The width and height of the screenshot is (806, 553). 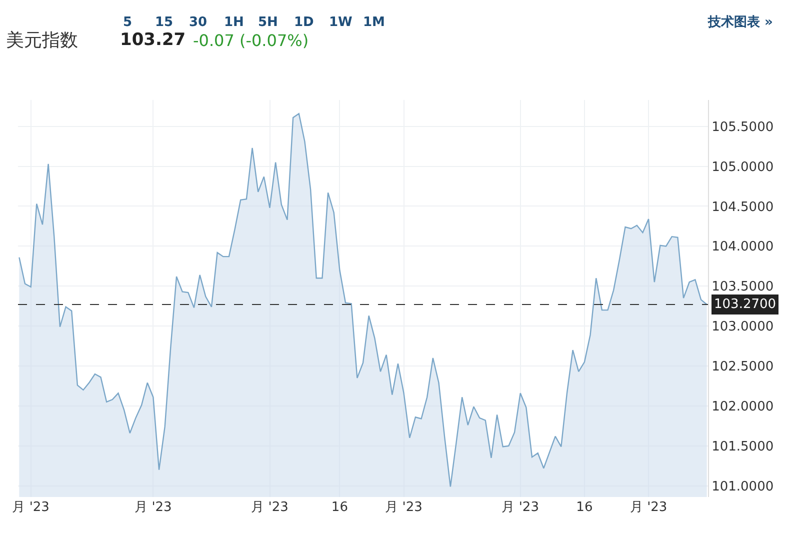 I want to click on text: 1M, so click(x=374, y=22).